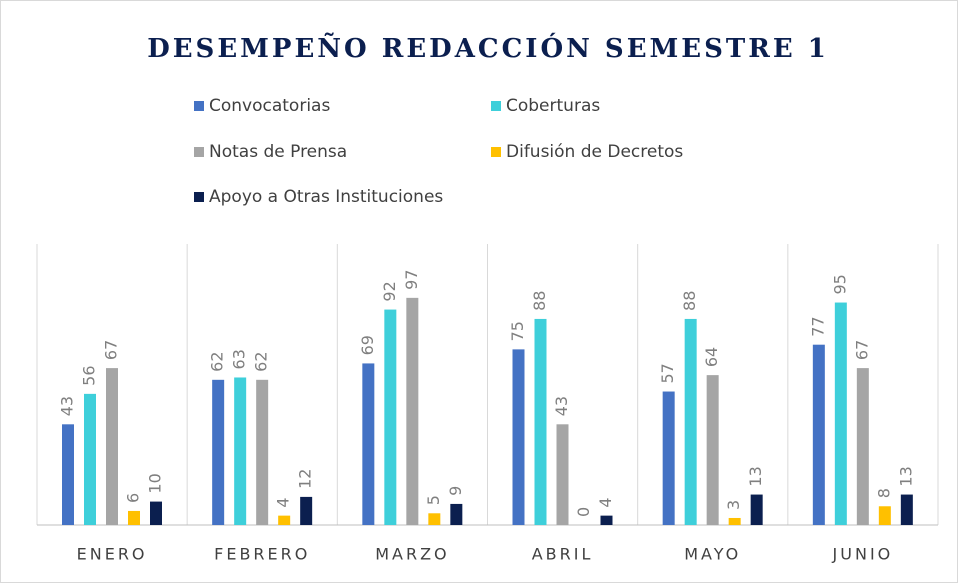 Image resolution: width=958 pixels, height=583 pixels. Describe the element at coordinates (89, 376) in the screenshot. I see `data-label: 56` at that location.